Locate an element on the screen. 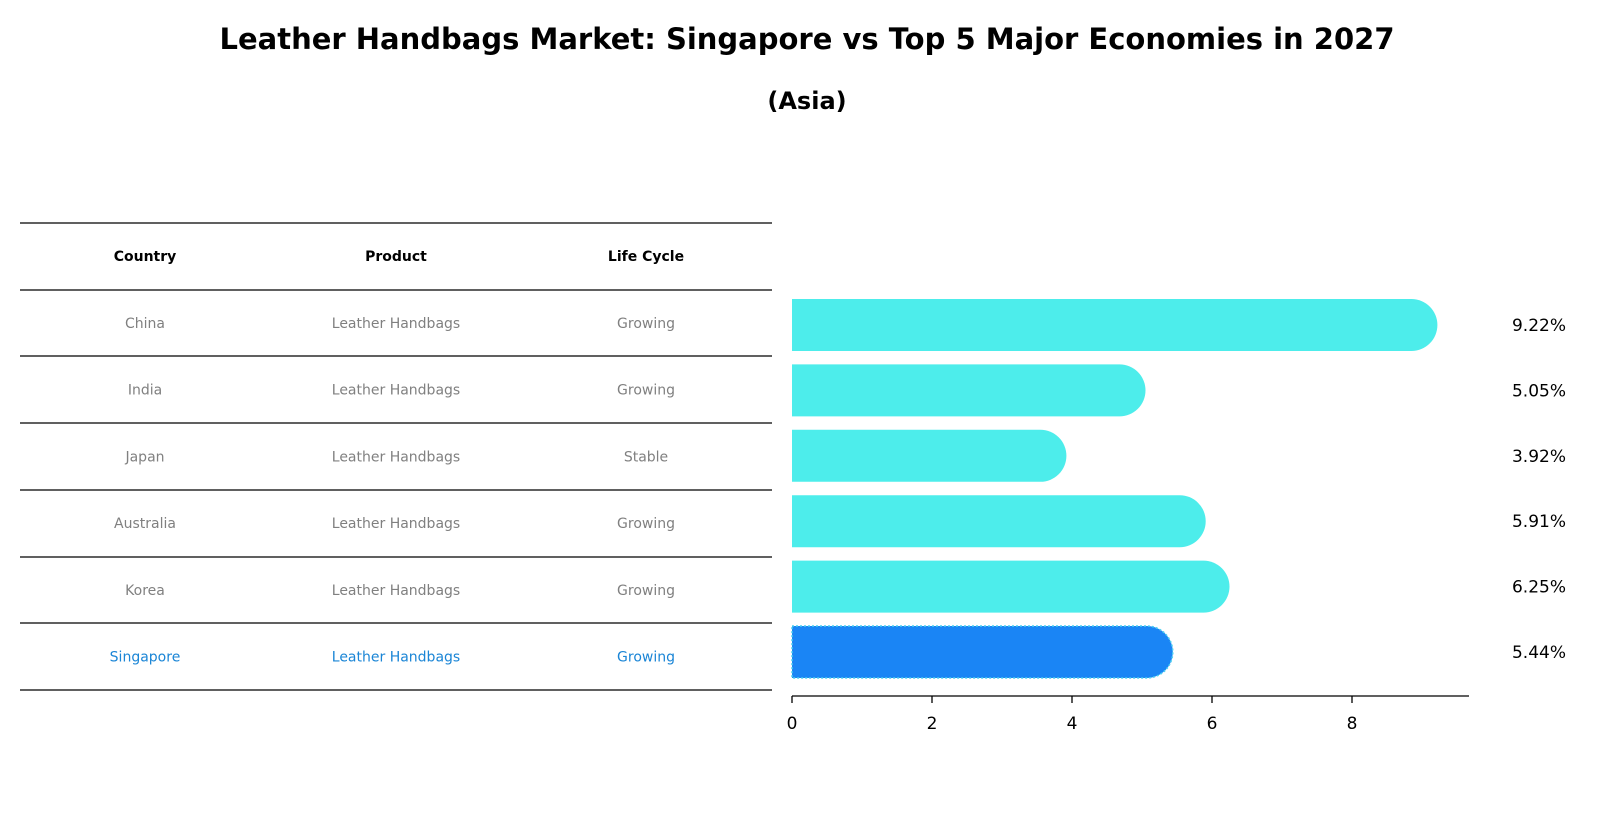 This screenshot has width=1614, height=823. table-row: Australia Leather Handbags Growing is located at coordinates (394, 524).